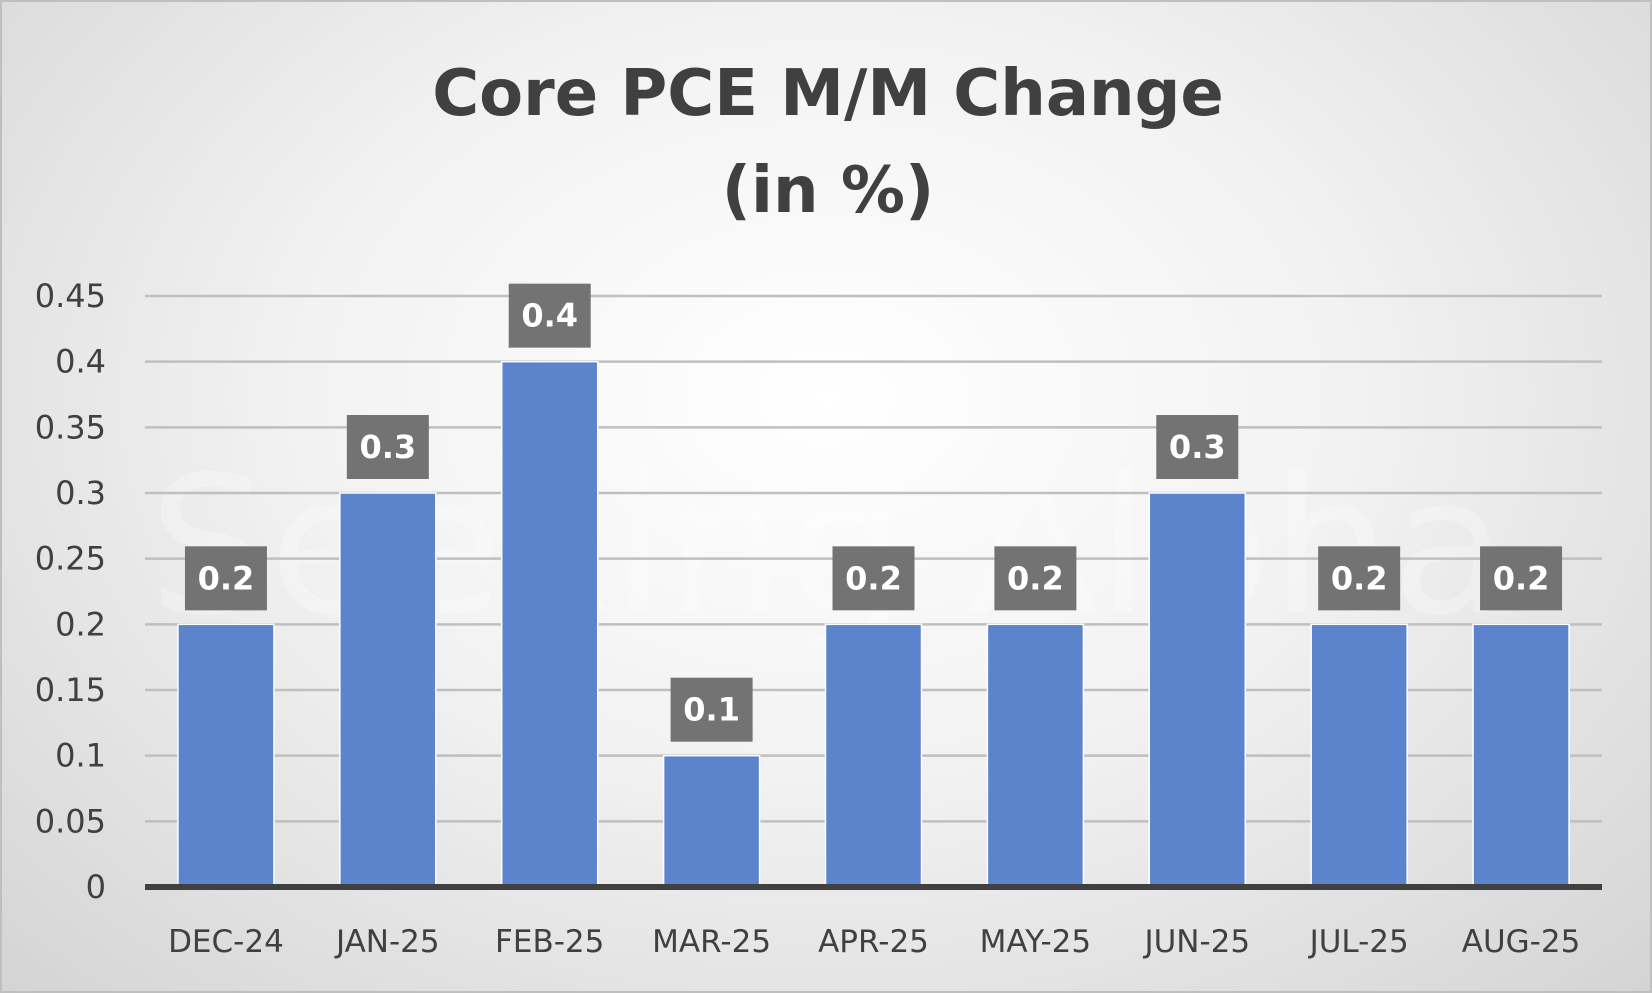  Describe the element at coordinates (828, 94) in the screenshot. I see `chart-title: Core PCE M/M Change` at that location.